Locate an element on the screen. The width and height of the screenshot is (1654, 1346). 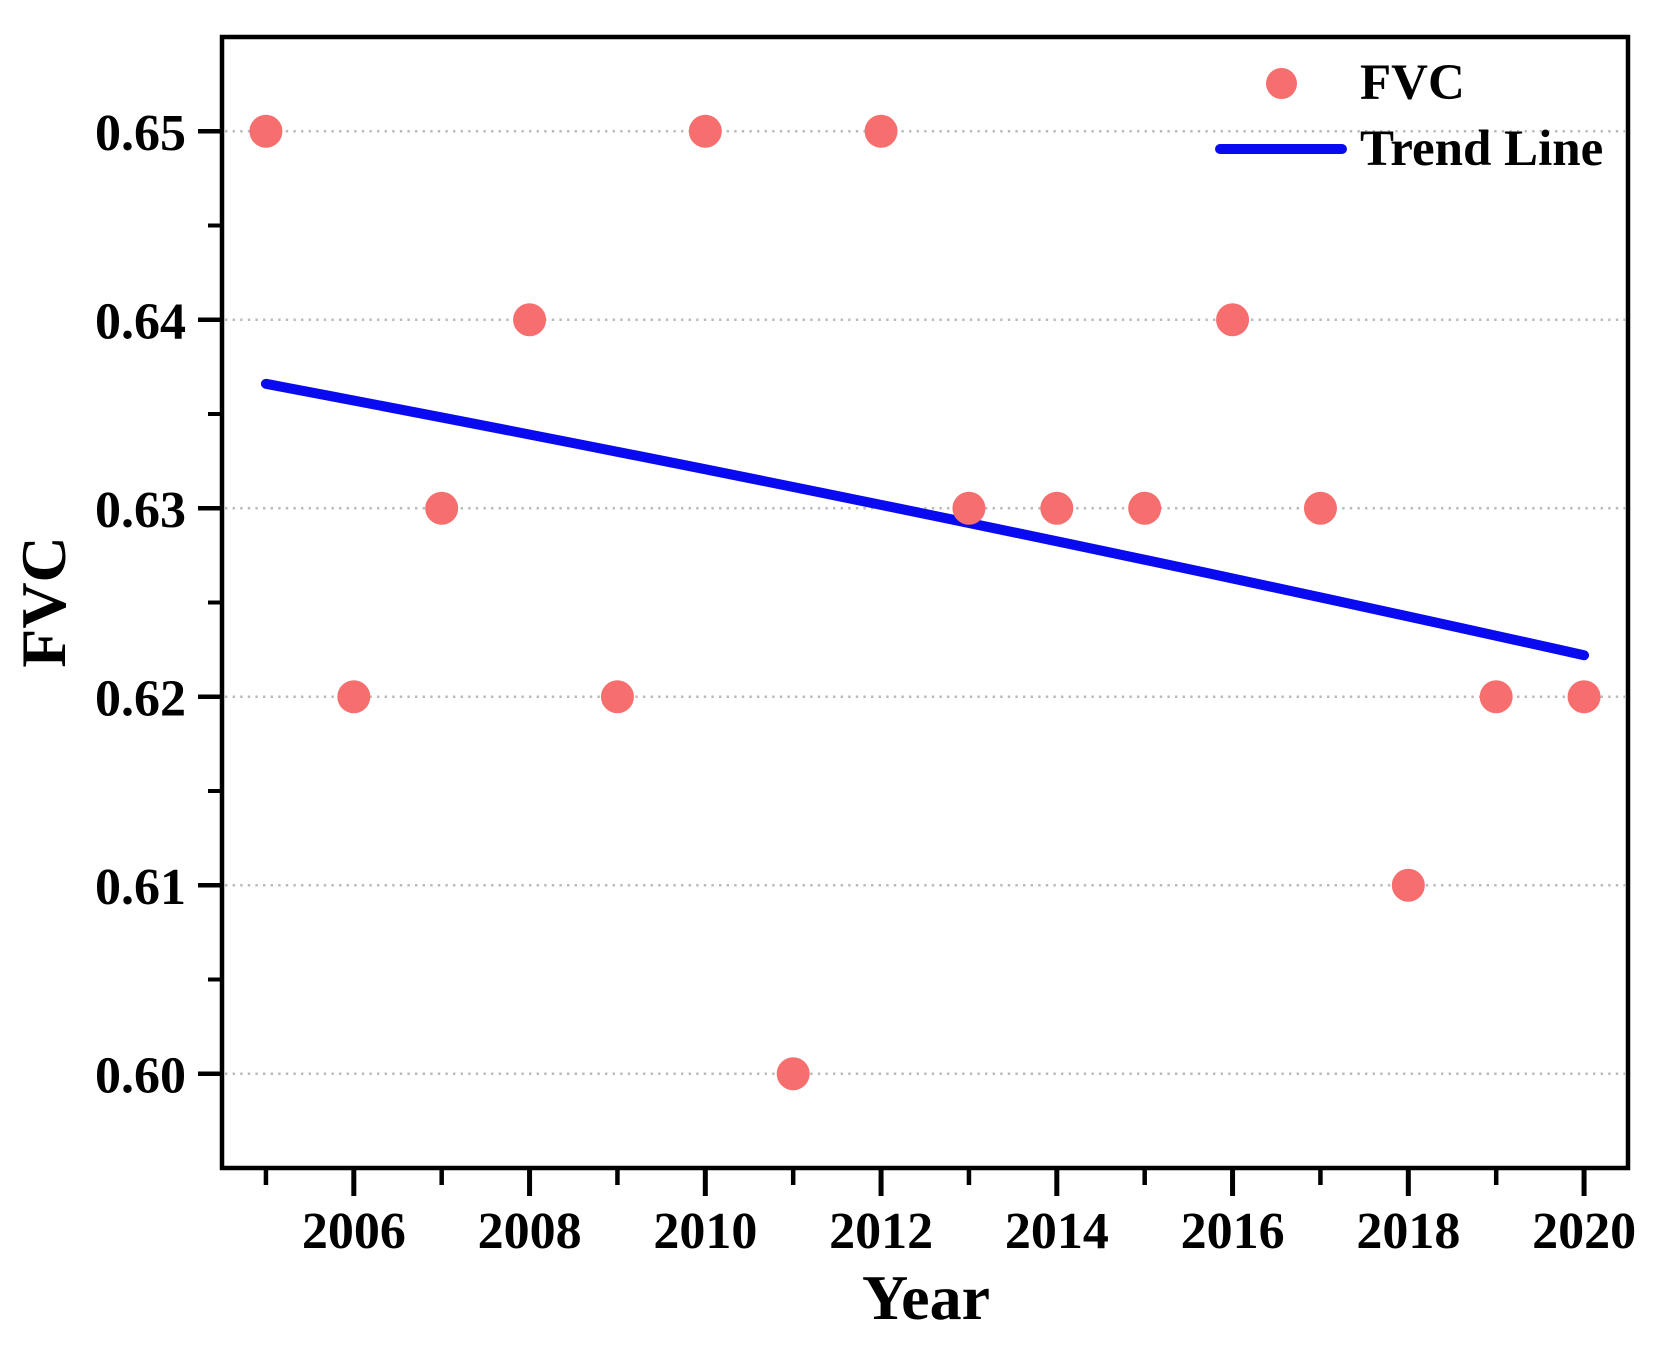
x-tick-label: 2008 is located at coordinates (530, 1231).